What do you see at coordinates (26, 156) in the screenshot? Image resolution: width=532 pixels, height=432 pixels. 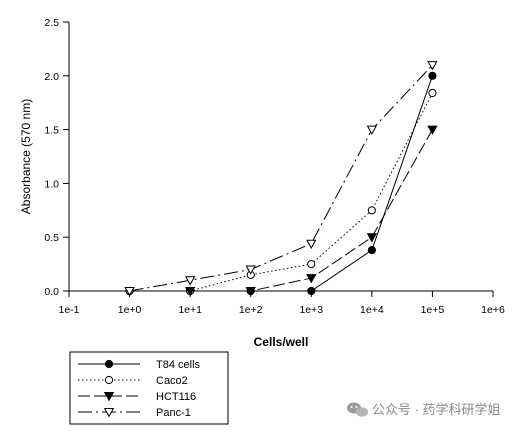 I see `y-axis-title: Absorbance (570 nm)` at bounding box center [26, 156].